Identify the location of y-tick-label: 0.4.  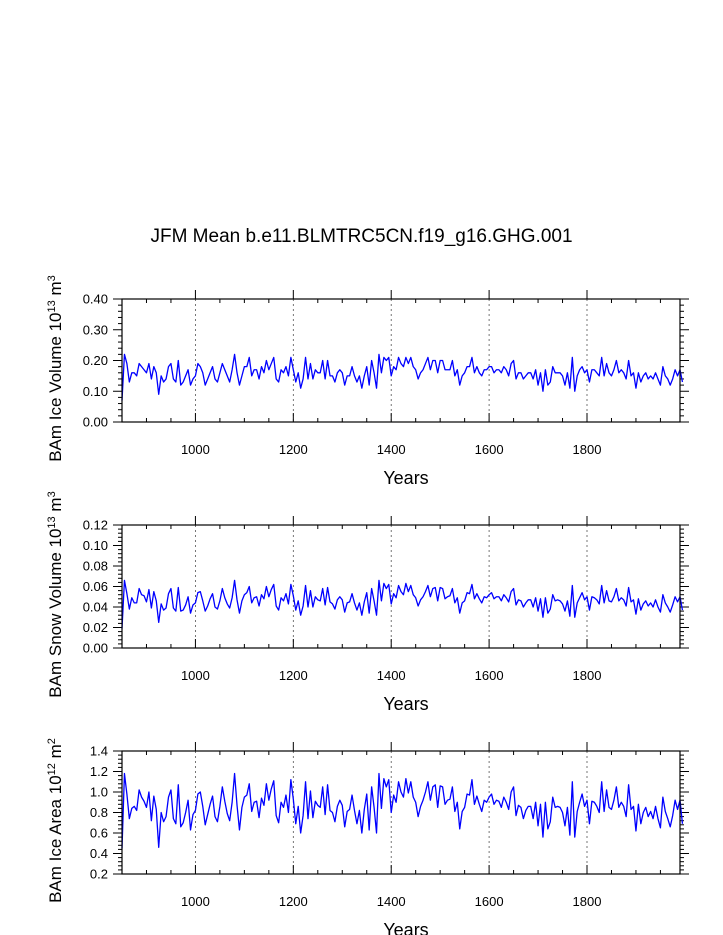
(99, 853).